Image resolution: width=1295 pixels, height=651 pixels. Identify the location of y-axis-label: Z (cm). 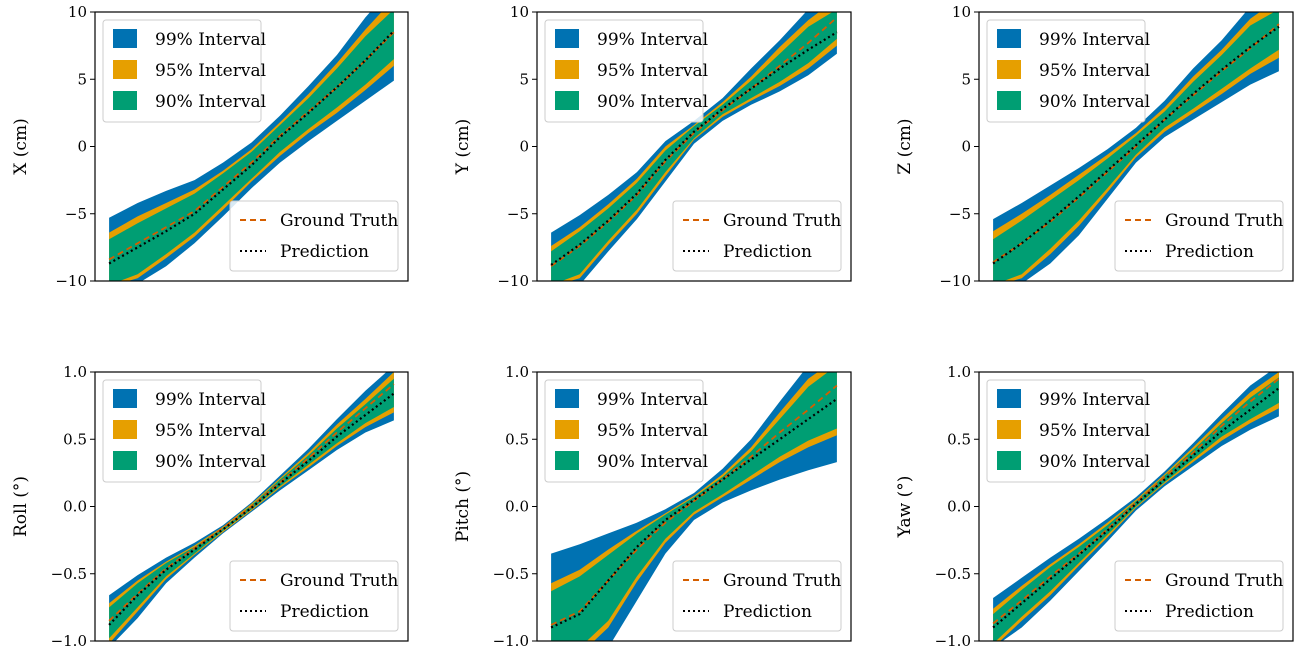
(905, 146).